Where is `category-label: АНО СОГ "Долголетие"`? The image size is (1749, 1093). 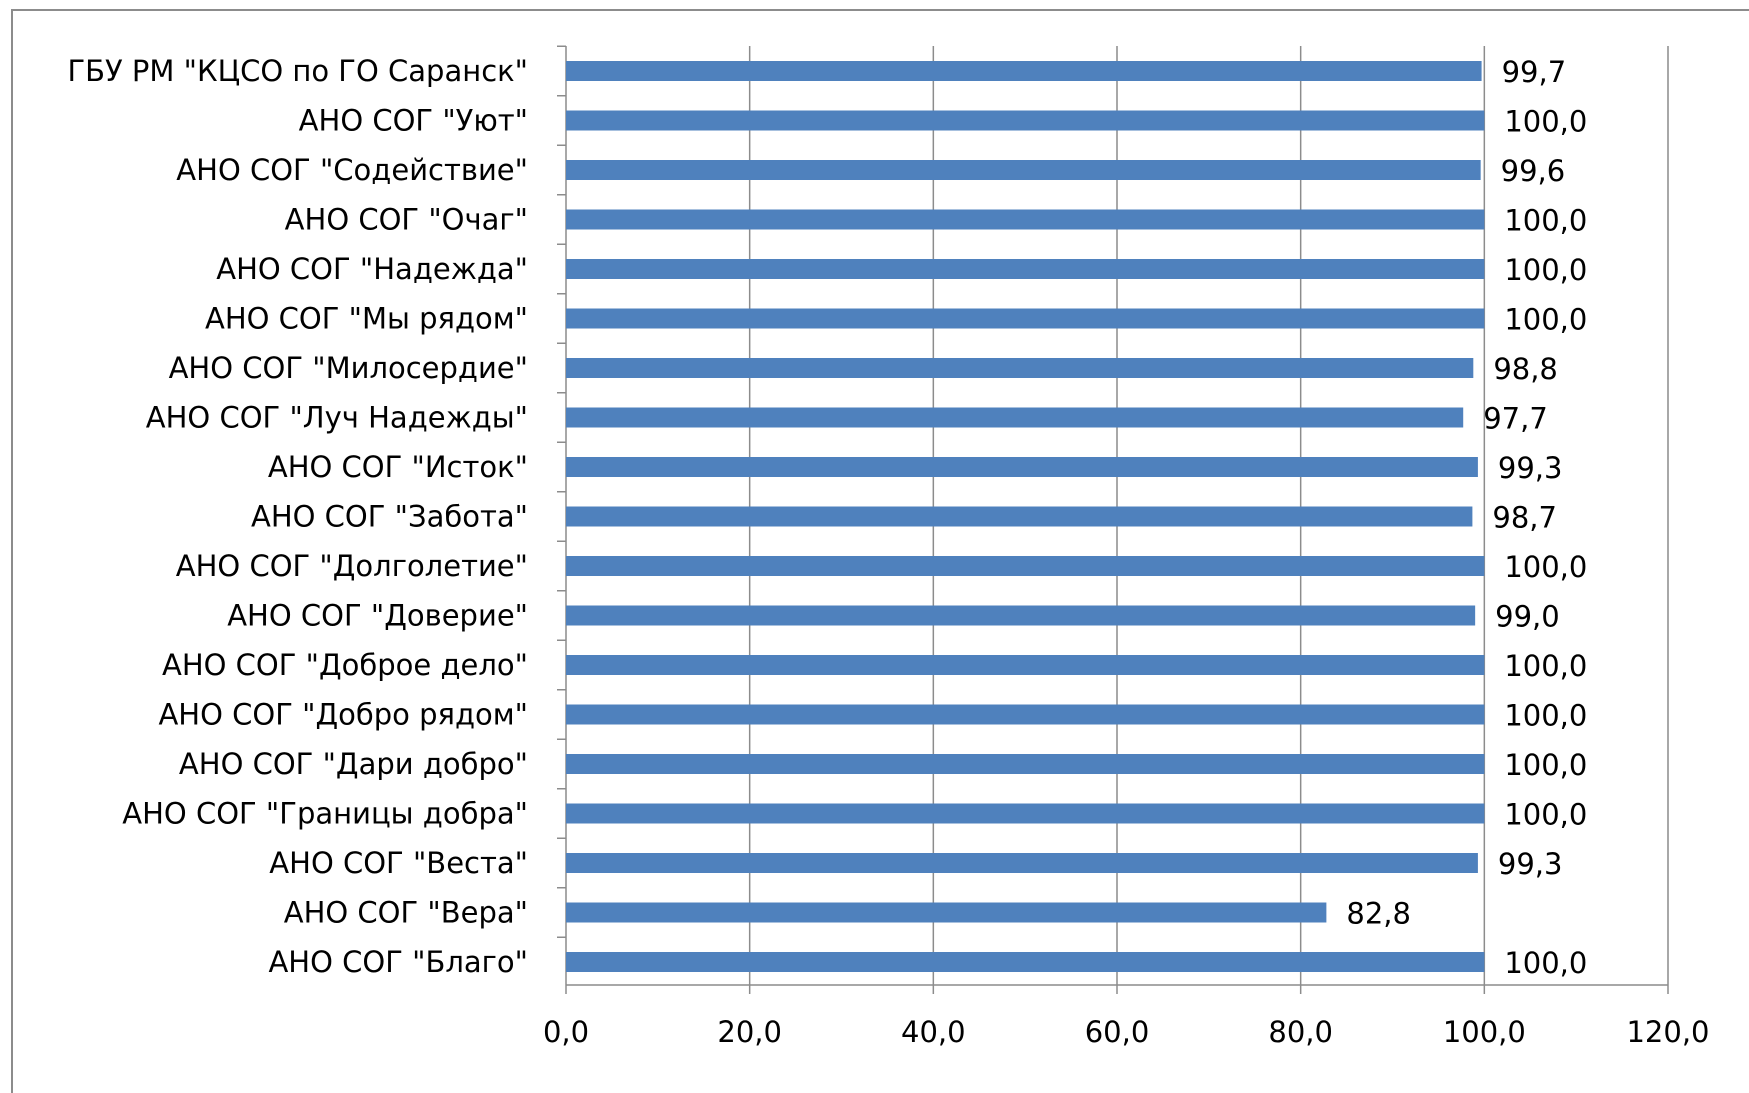
category-label: АНО СОГ "Долголетие" is located at coordinates (352, 566).